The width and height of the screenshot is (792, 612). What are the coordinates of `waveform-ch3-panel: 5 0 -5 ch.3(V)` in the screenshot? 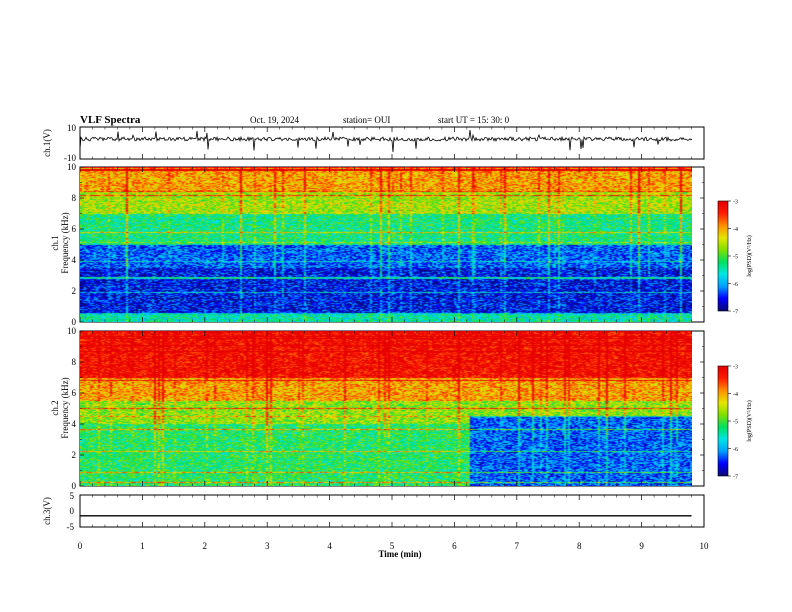 It's located at (373, 511).